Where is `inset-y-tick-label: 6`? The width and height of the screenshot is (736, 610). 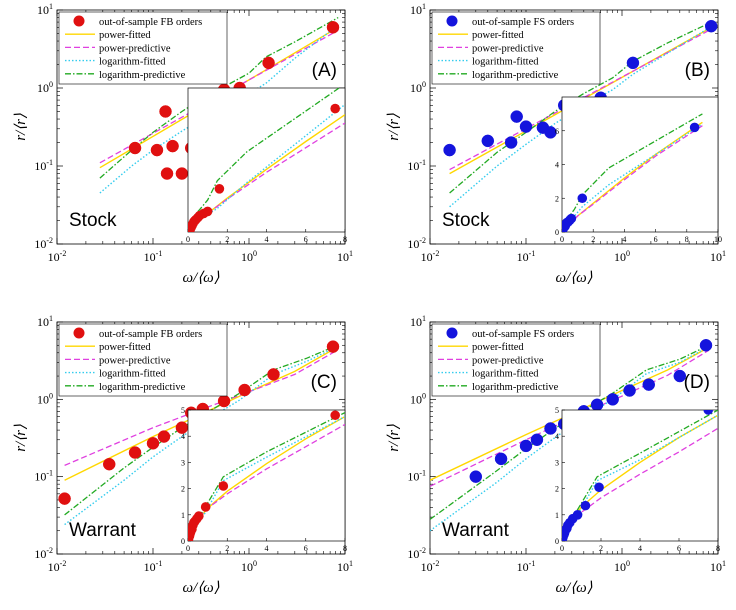 inset-y-tick-label: 6 is located at coordinates (557, 131).